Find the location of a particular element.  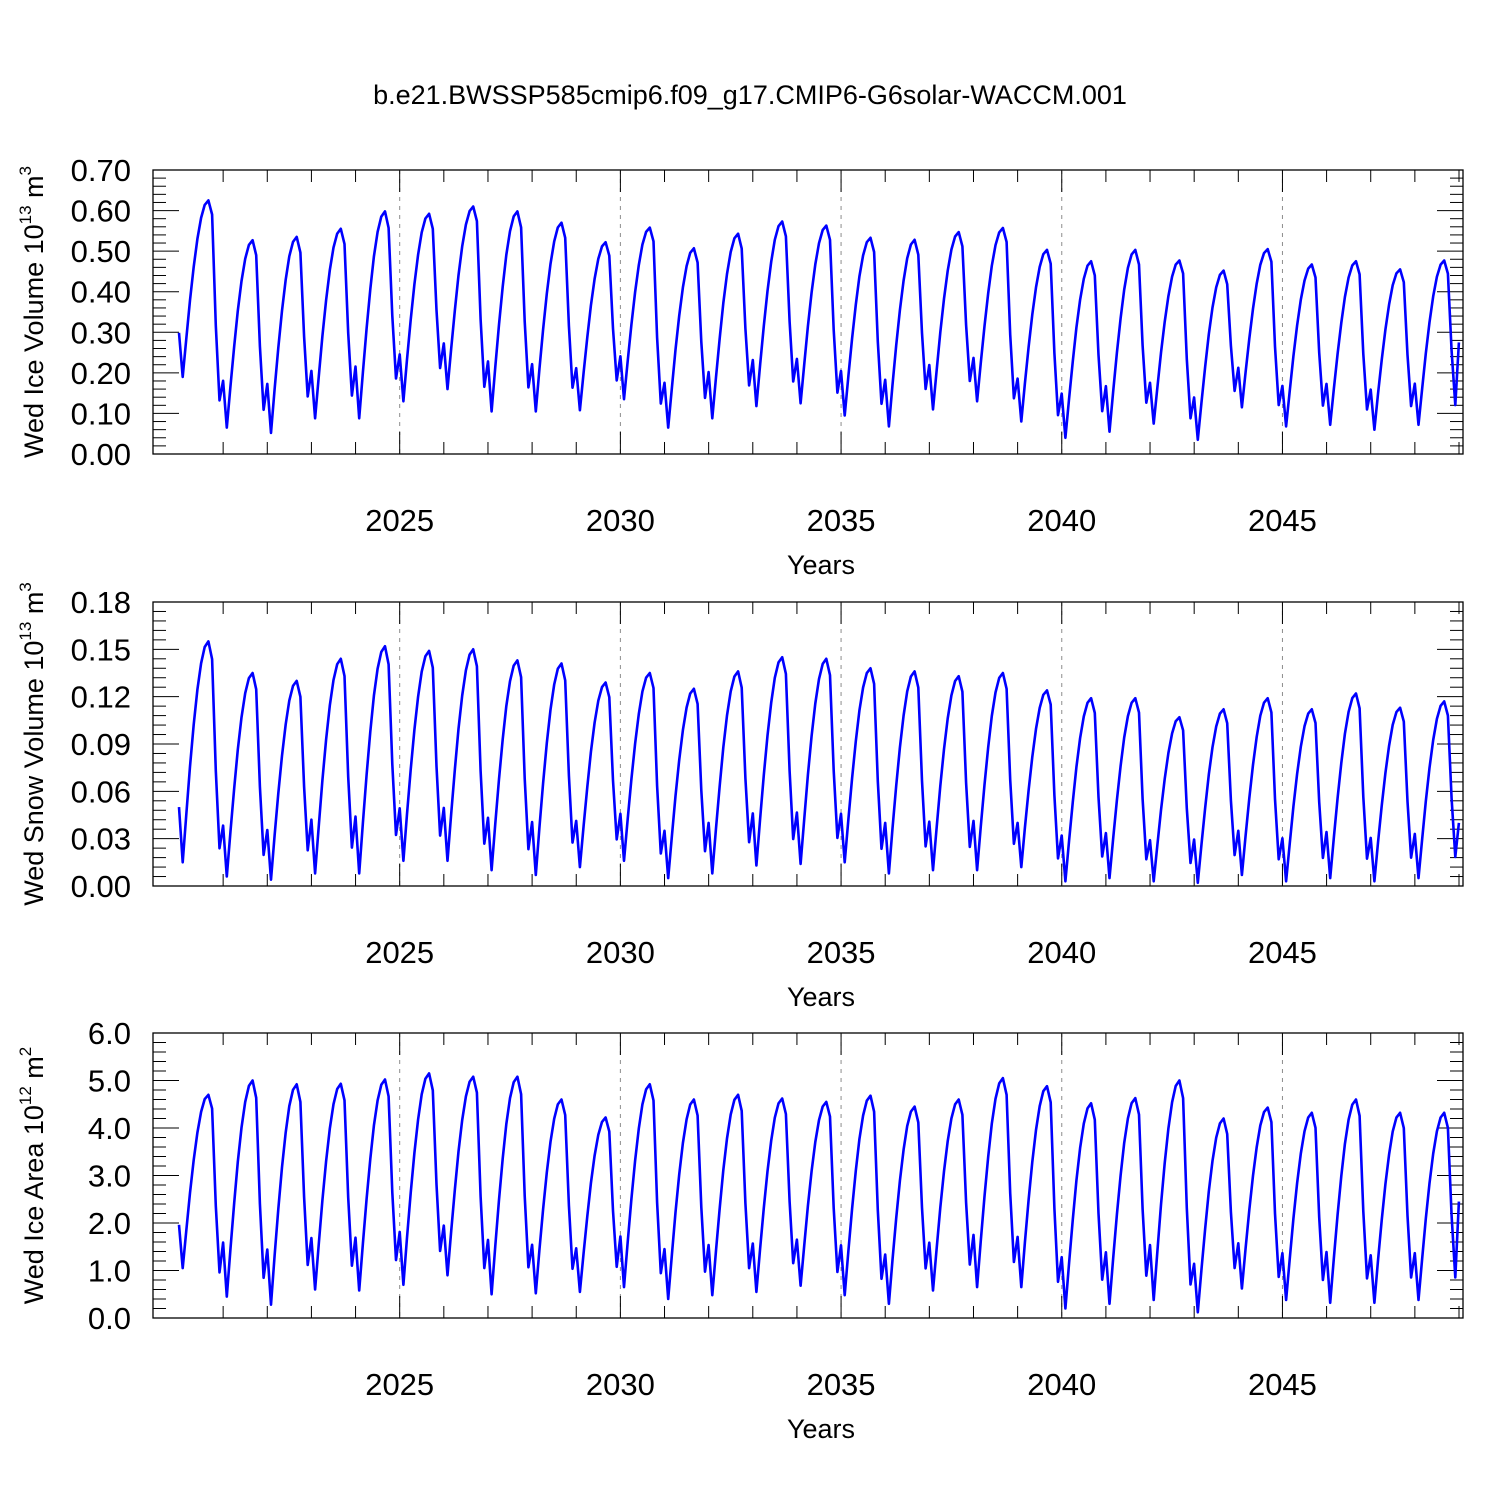

y-tick-label: 0.70 is located at coordinates (101, 170).